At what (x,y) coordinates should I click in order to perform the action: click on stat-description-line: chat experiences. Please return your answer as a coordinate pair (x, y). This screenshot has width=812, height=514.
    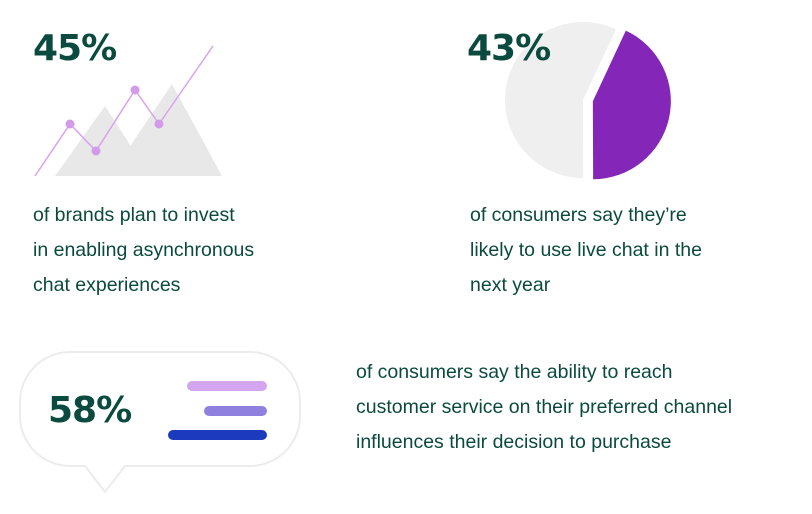
    Looking at the image, I should click on (107, 285).